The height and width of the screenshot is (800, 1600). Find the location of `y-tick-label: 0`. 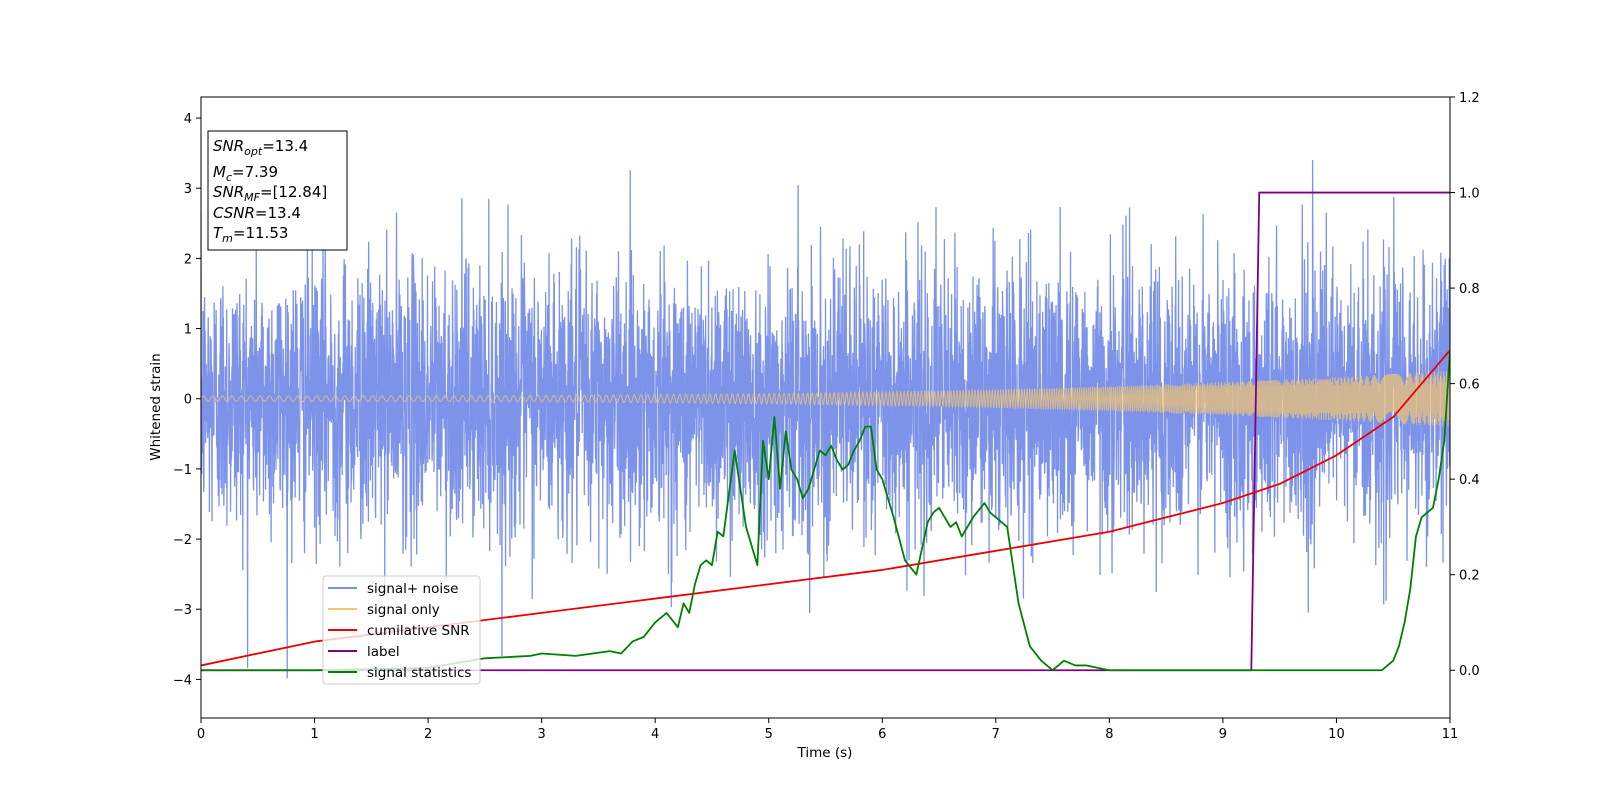

y-tick-label: 0 is located at coordinates (188, 400).